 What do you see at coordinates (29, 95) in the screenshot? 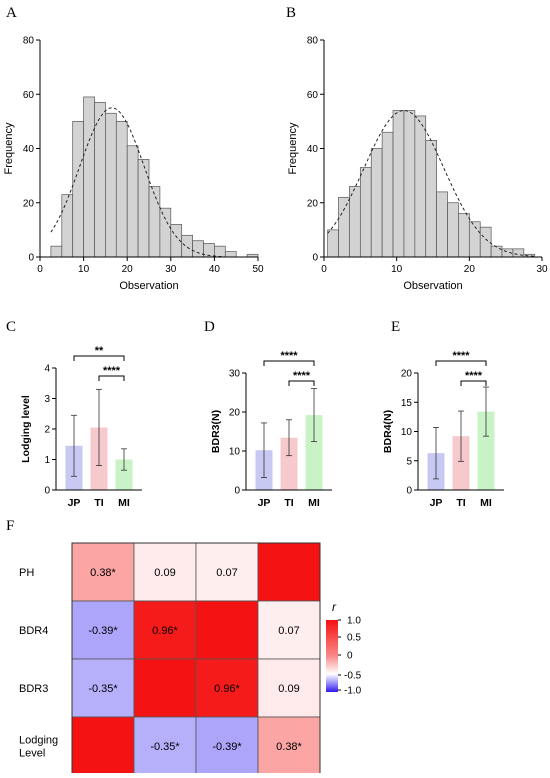
I see `y-tick-label: 60` at bounding box center [29, 95].